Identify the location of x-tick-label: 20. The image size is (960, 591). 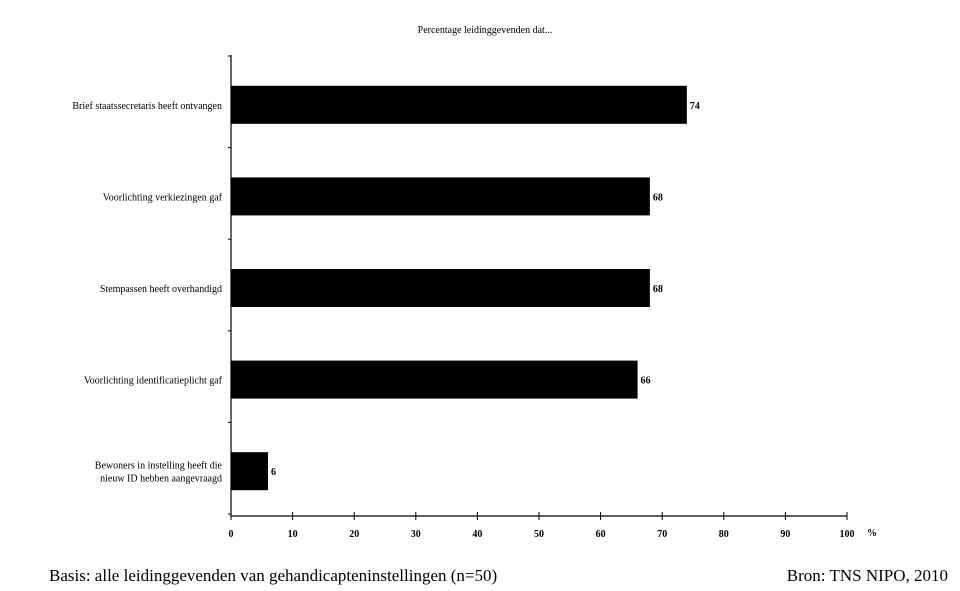
(354, 534).